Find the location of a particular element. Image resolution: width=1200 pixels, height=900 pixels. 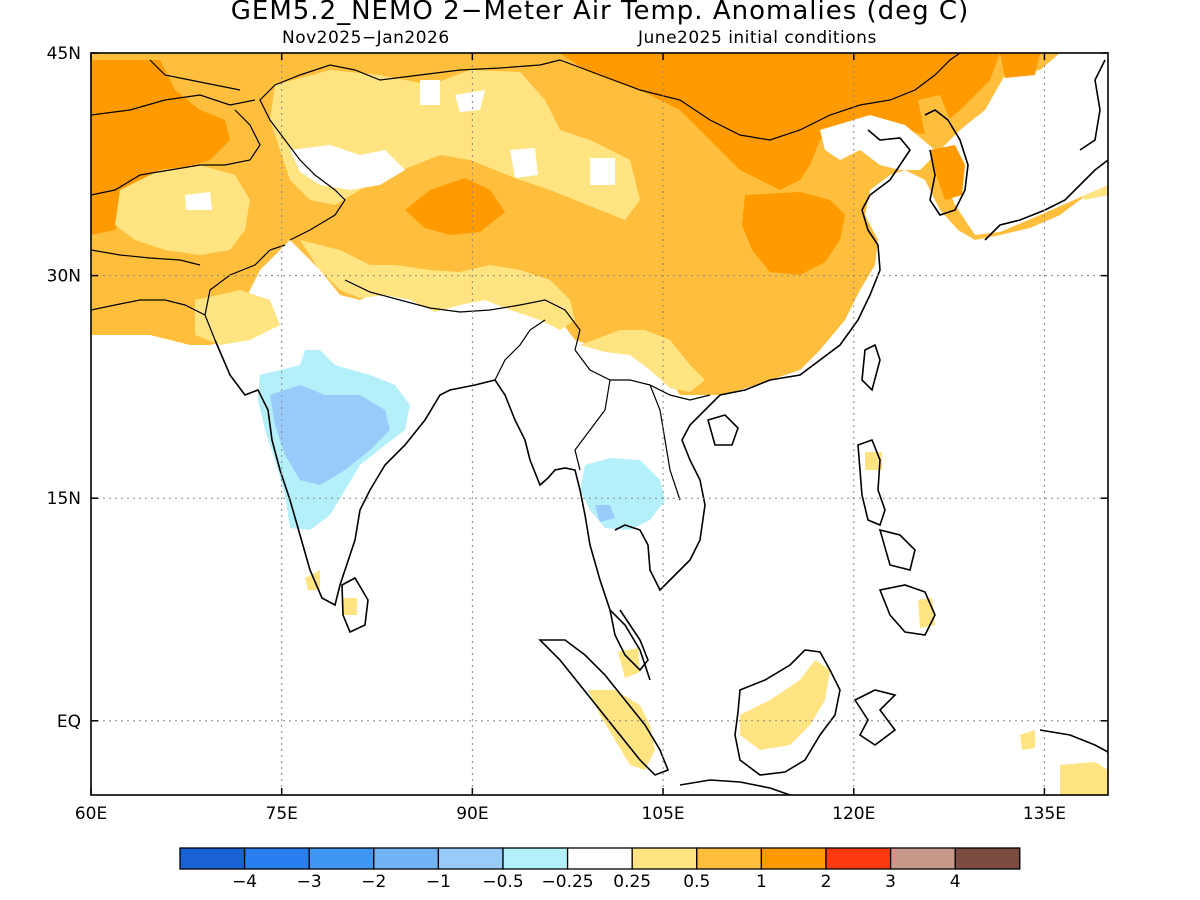

anomaly-region-0-5-1-malaya is located at coordinates (629, 663).